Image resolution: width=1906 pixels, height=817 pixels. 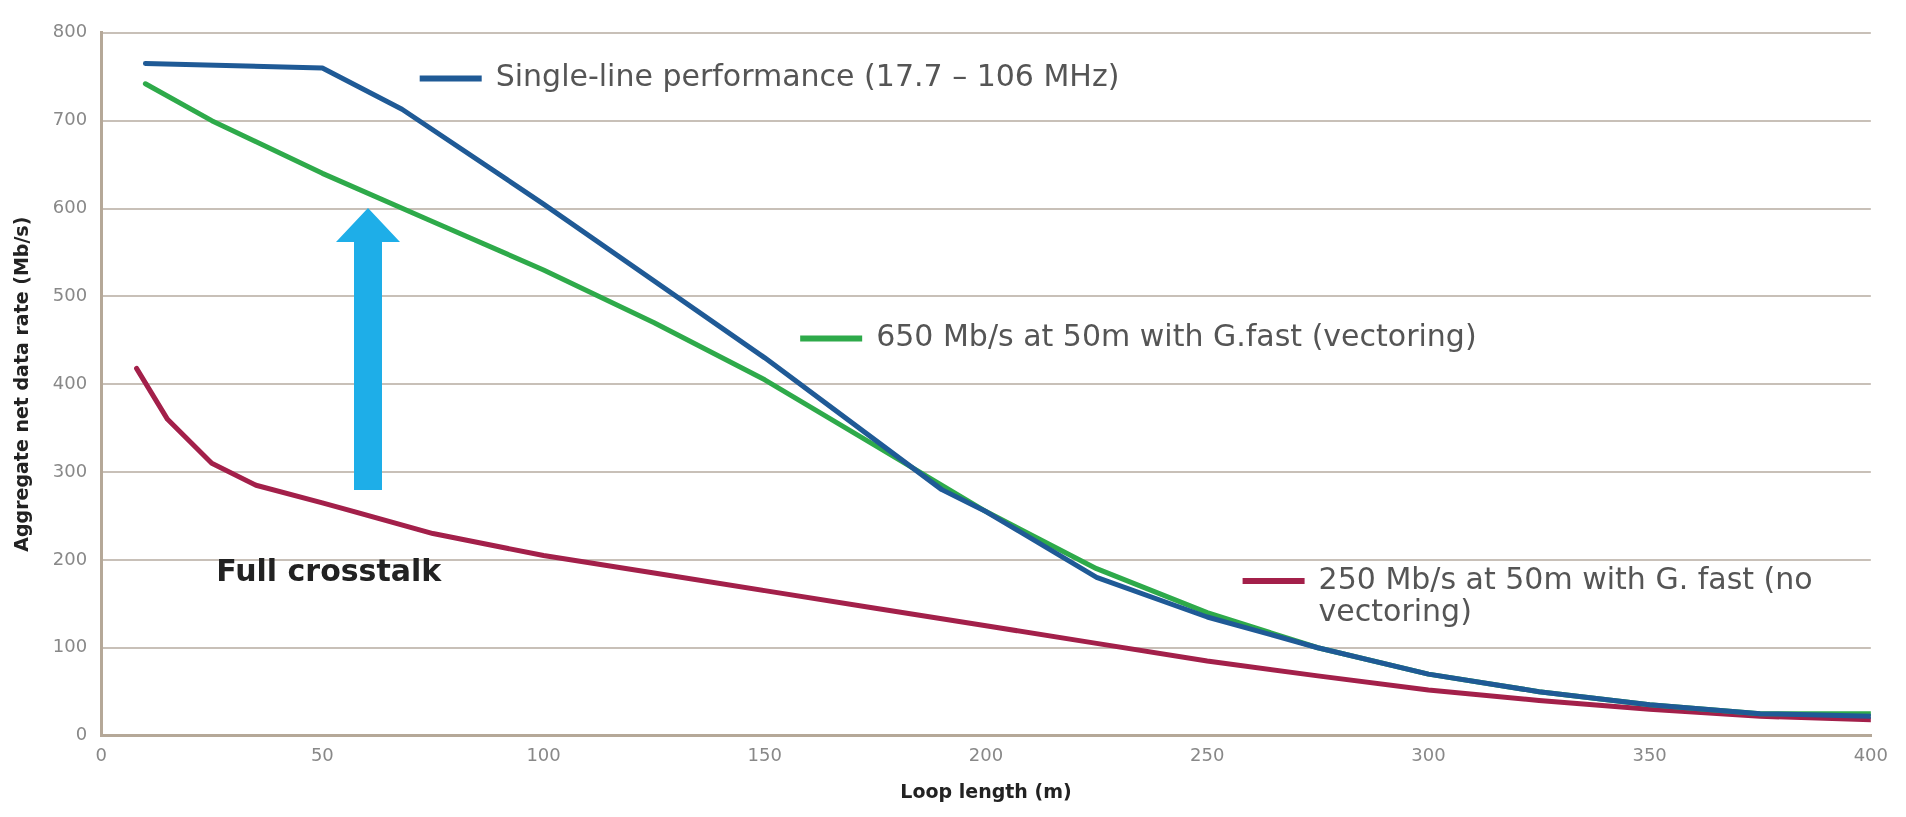 I want to click on y-tick-label: 500, so click(x=70, y=295).